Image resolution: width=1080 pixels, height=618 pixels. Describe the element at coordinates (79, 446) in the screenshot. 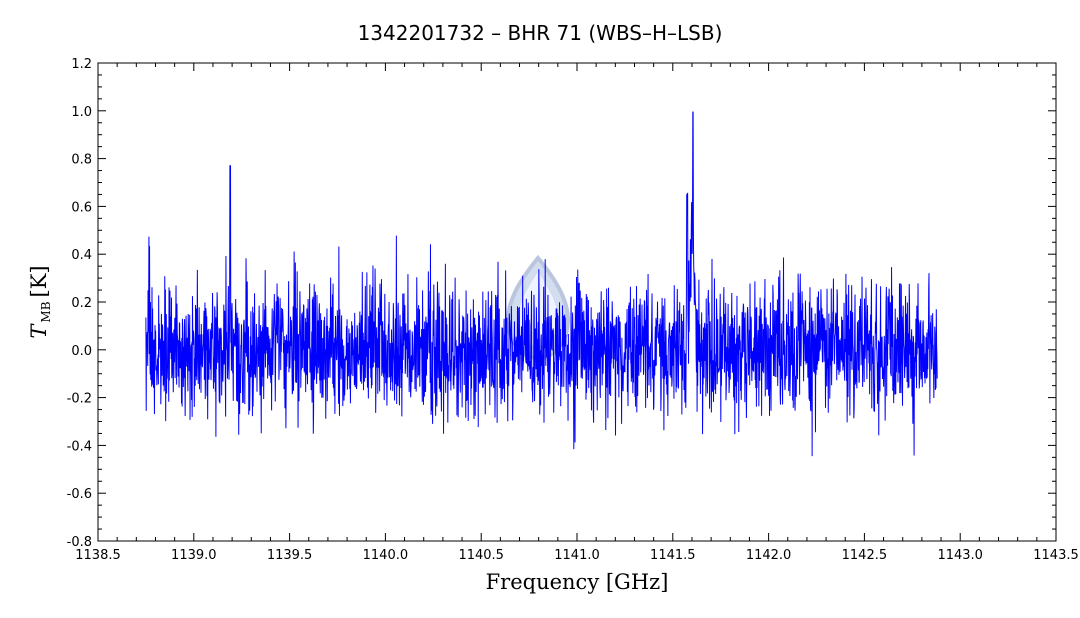

I see `y-tick-label: -0.4` at that location.